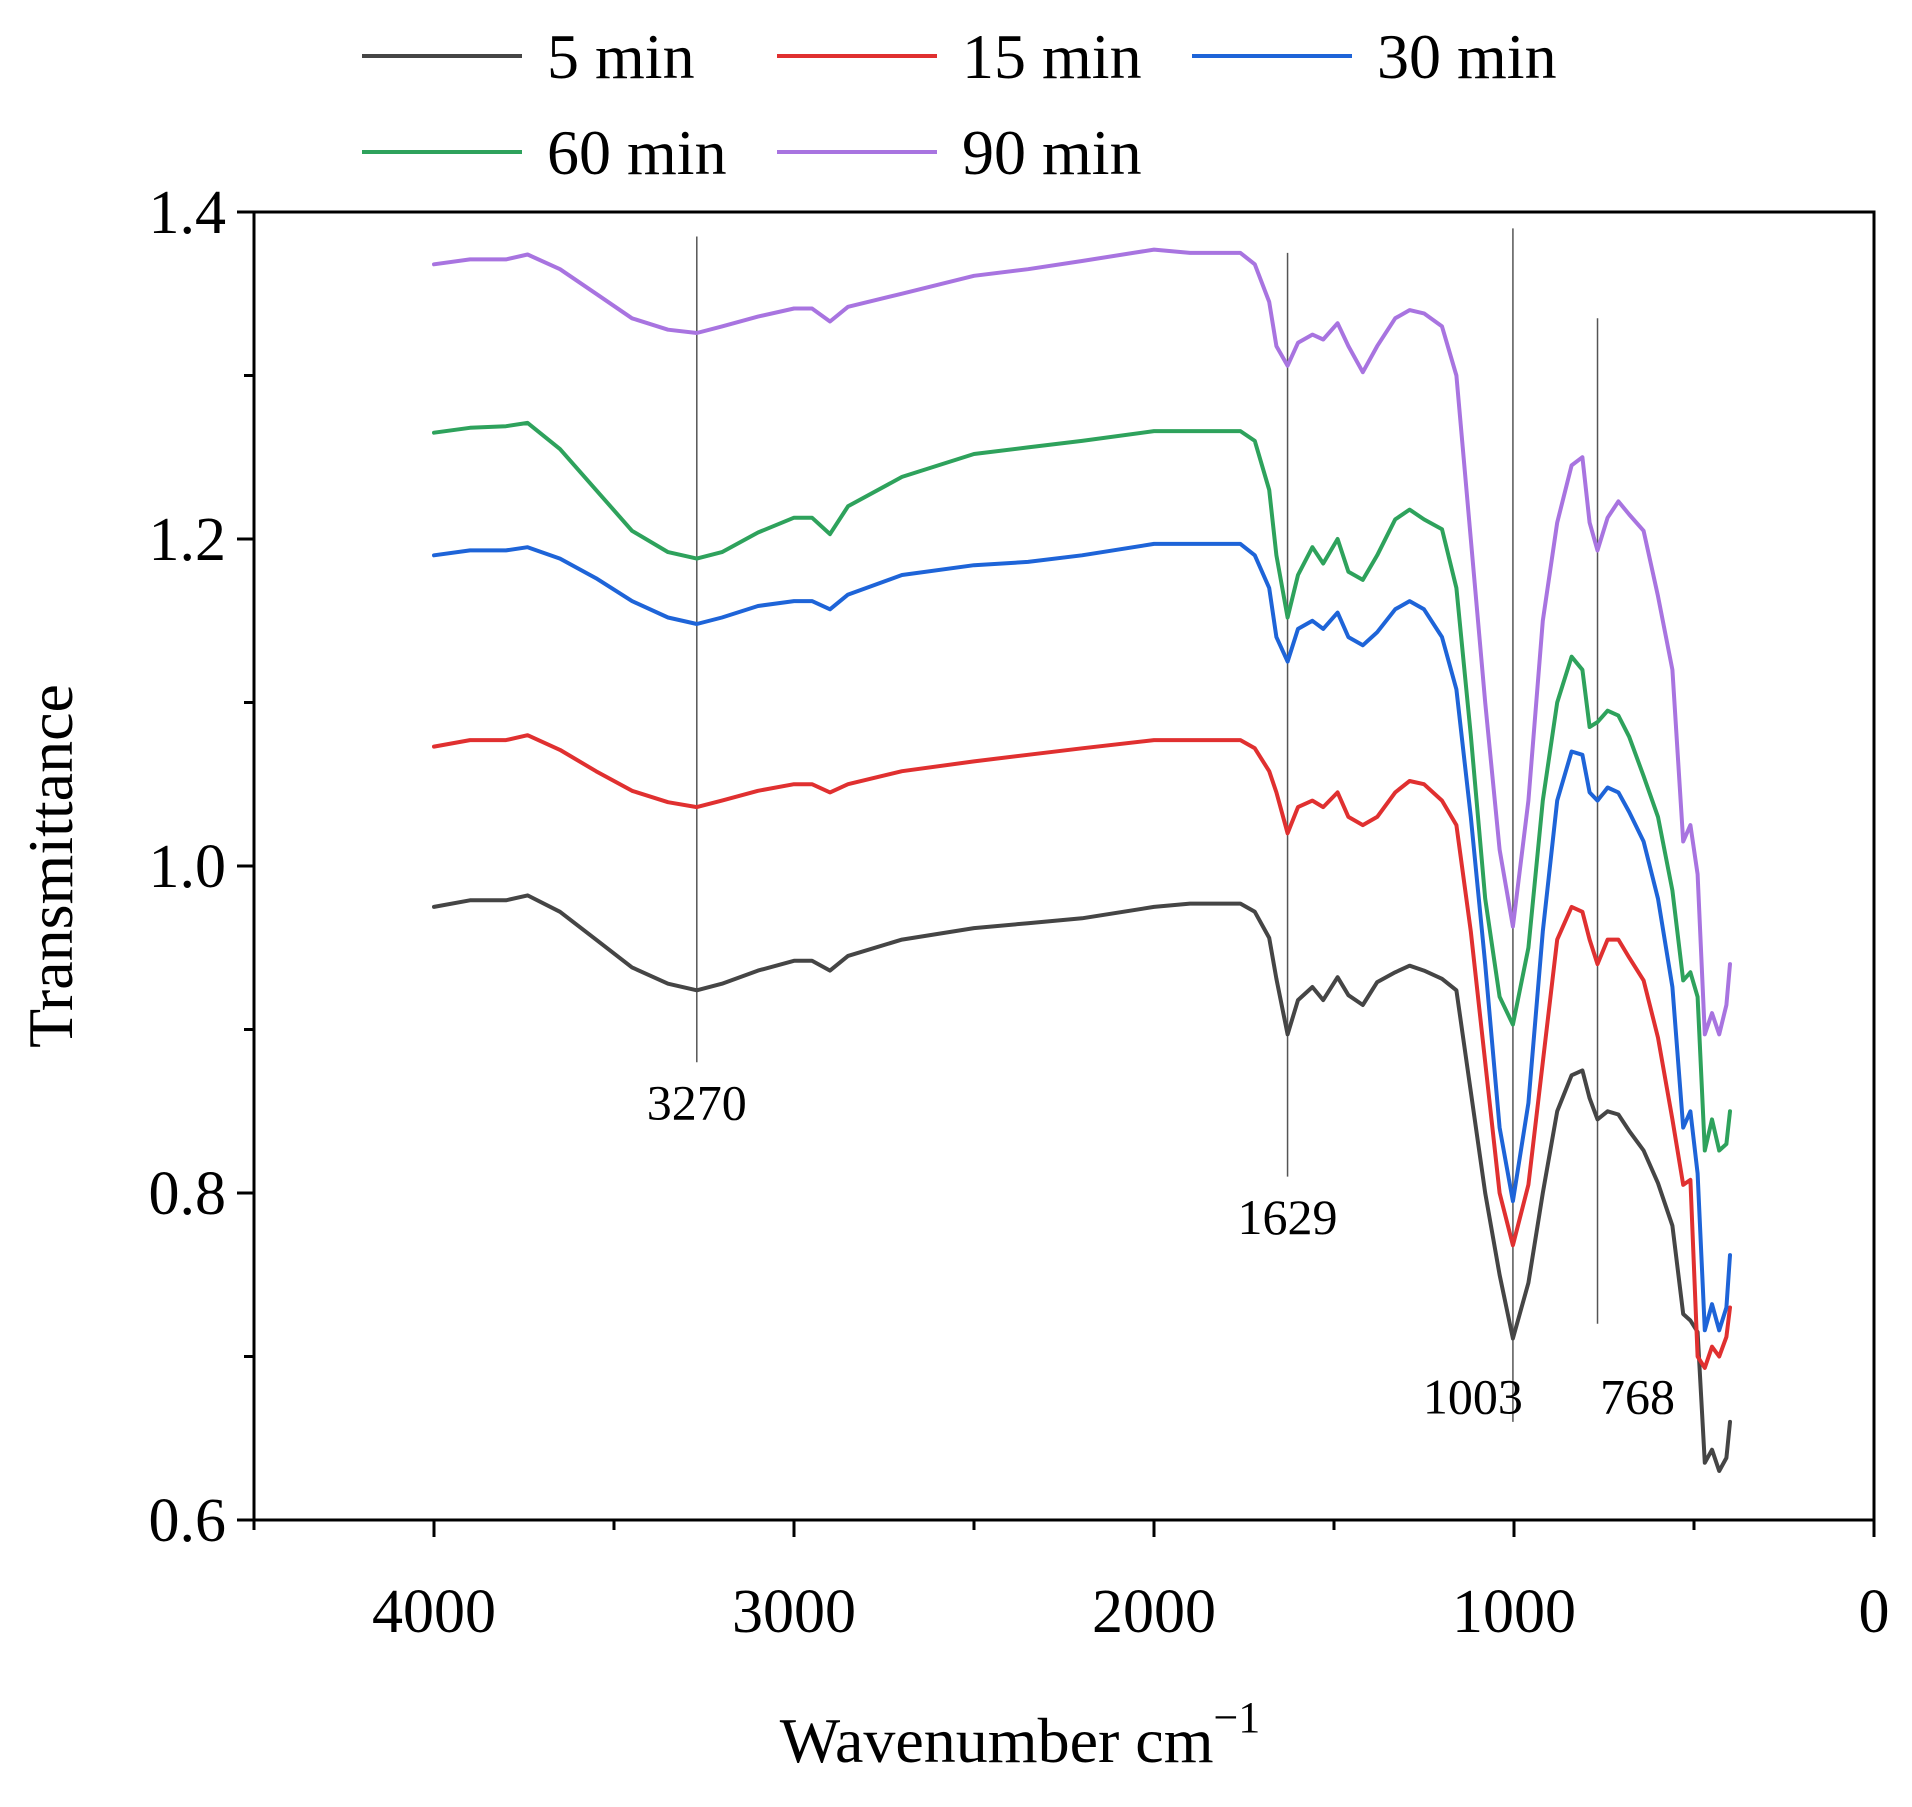  I want to click on legend-label-15-min: 15 min, so click(1052, 56).